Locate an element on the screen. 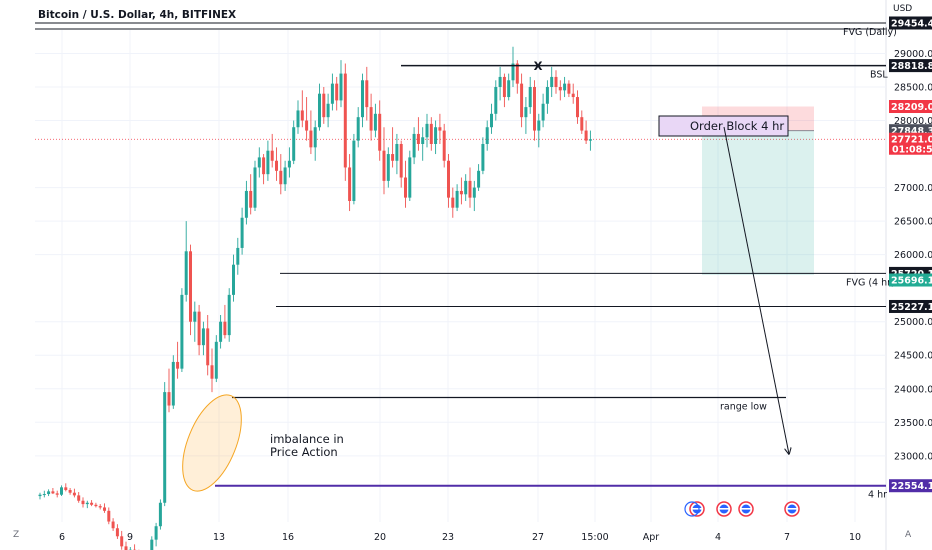 This screenshot has width=932, height=550. event-flag-stripe is located at coordinates (792, 509).